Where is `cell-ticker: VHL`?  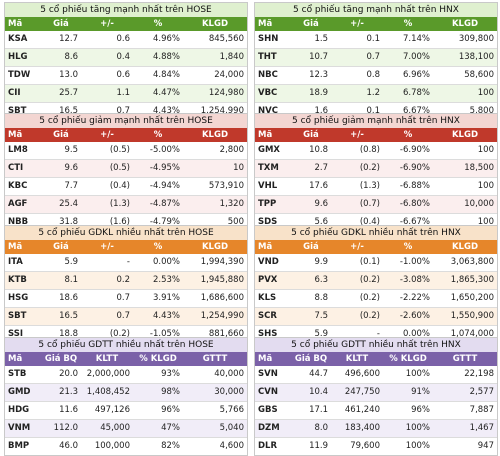
cell-ticker: VHL is located at coordinates (268, 186).